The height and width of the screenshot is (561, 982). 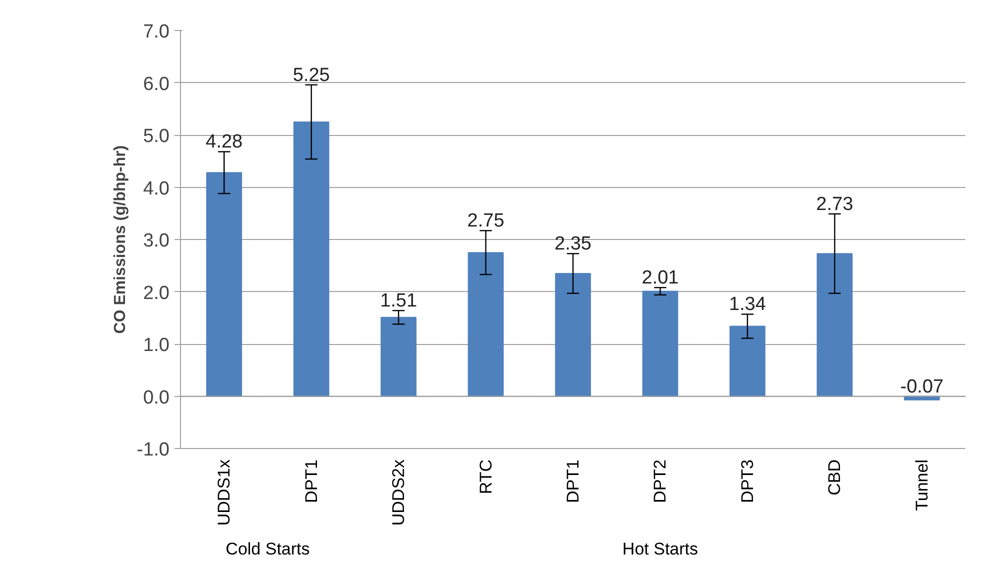 I want to click on y-tick-label: 2.0, so click(x=156, y=293).